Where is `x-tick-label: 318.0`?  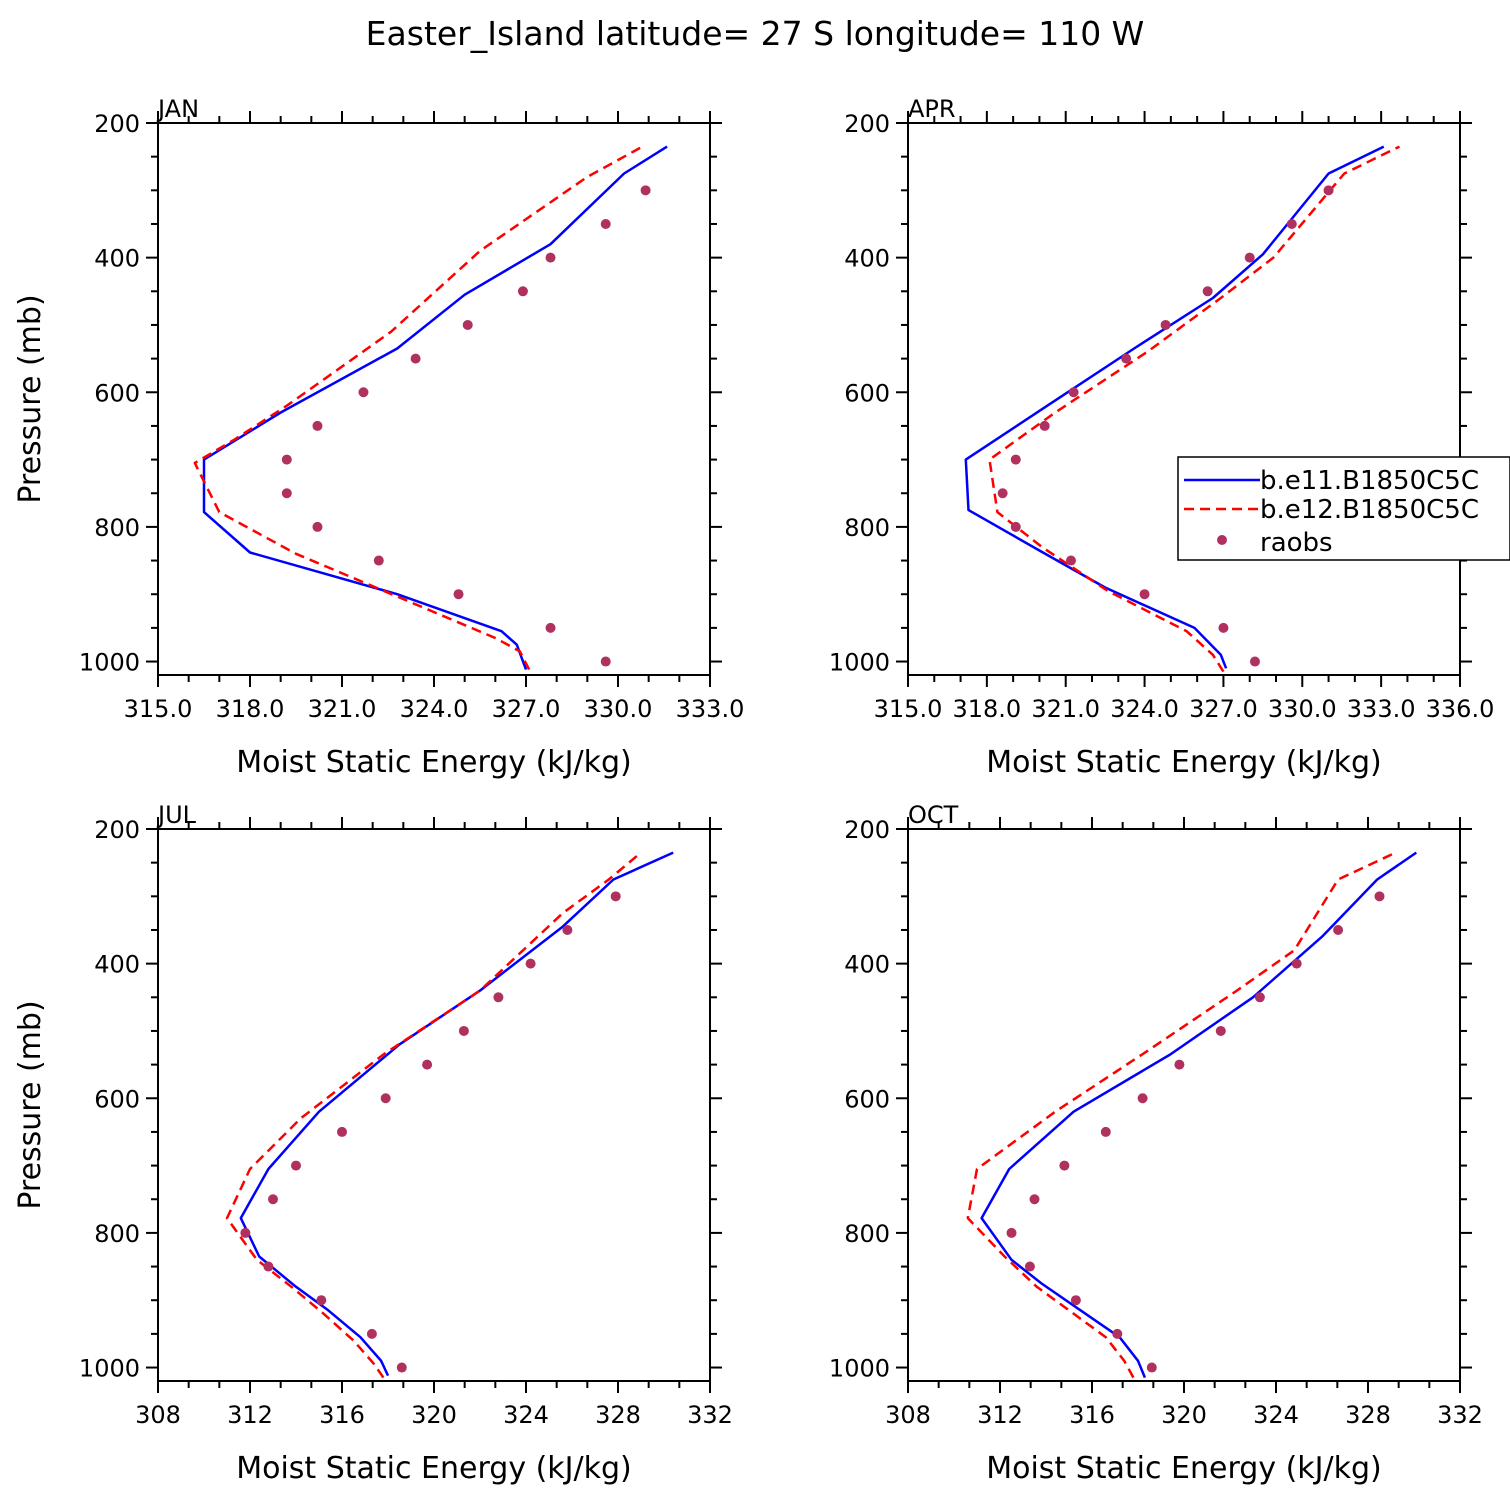 x-tick-label: 318.0 is located at coordinates (250, 709).